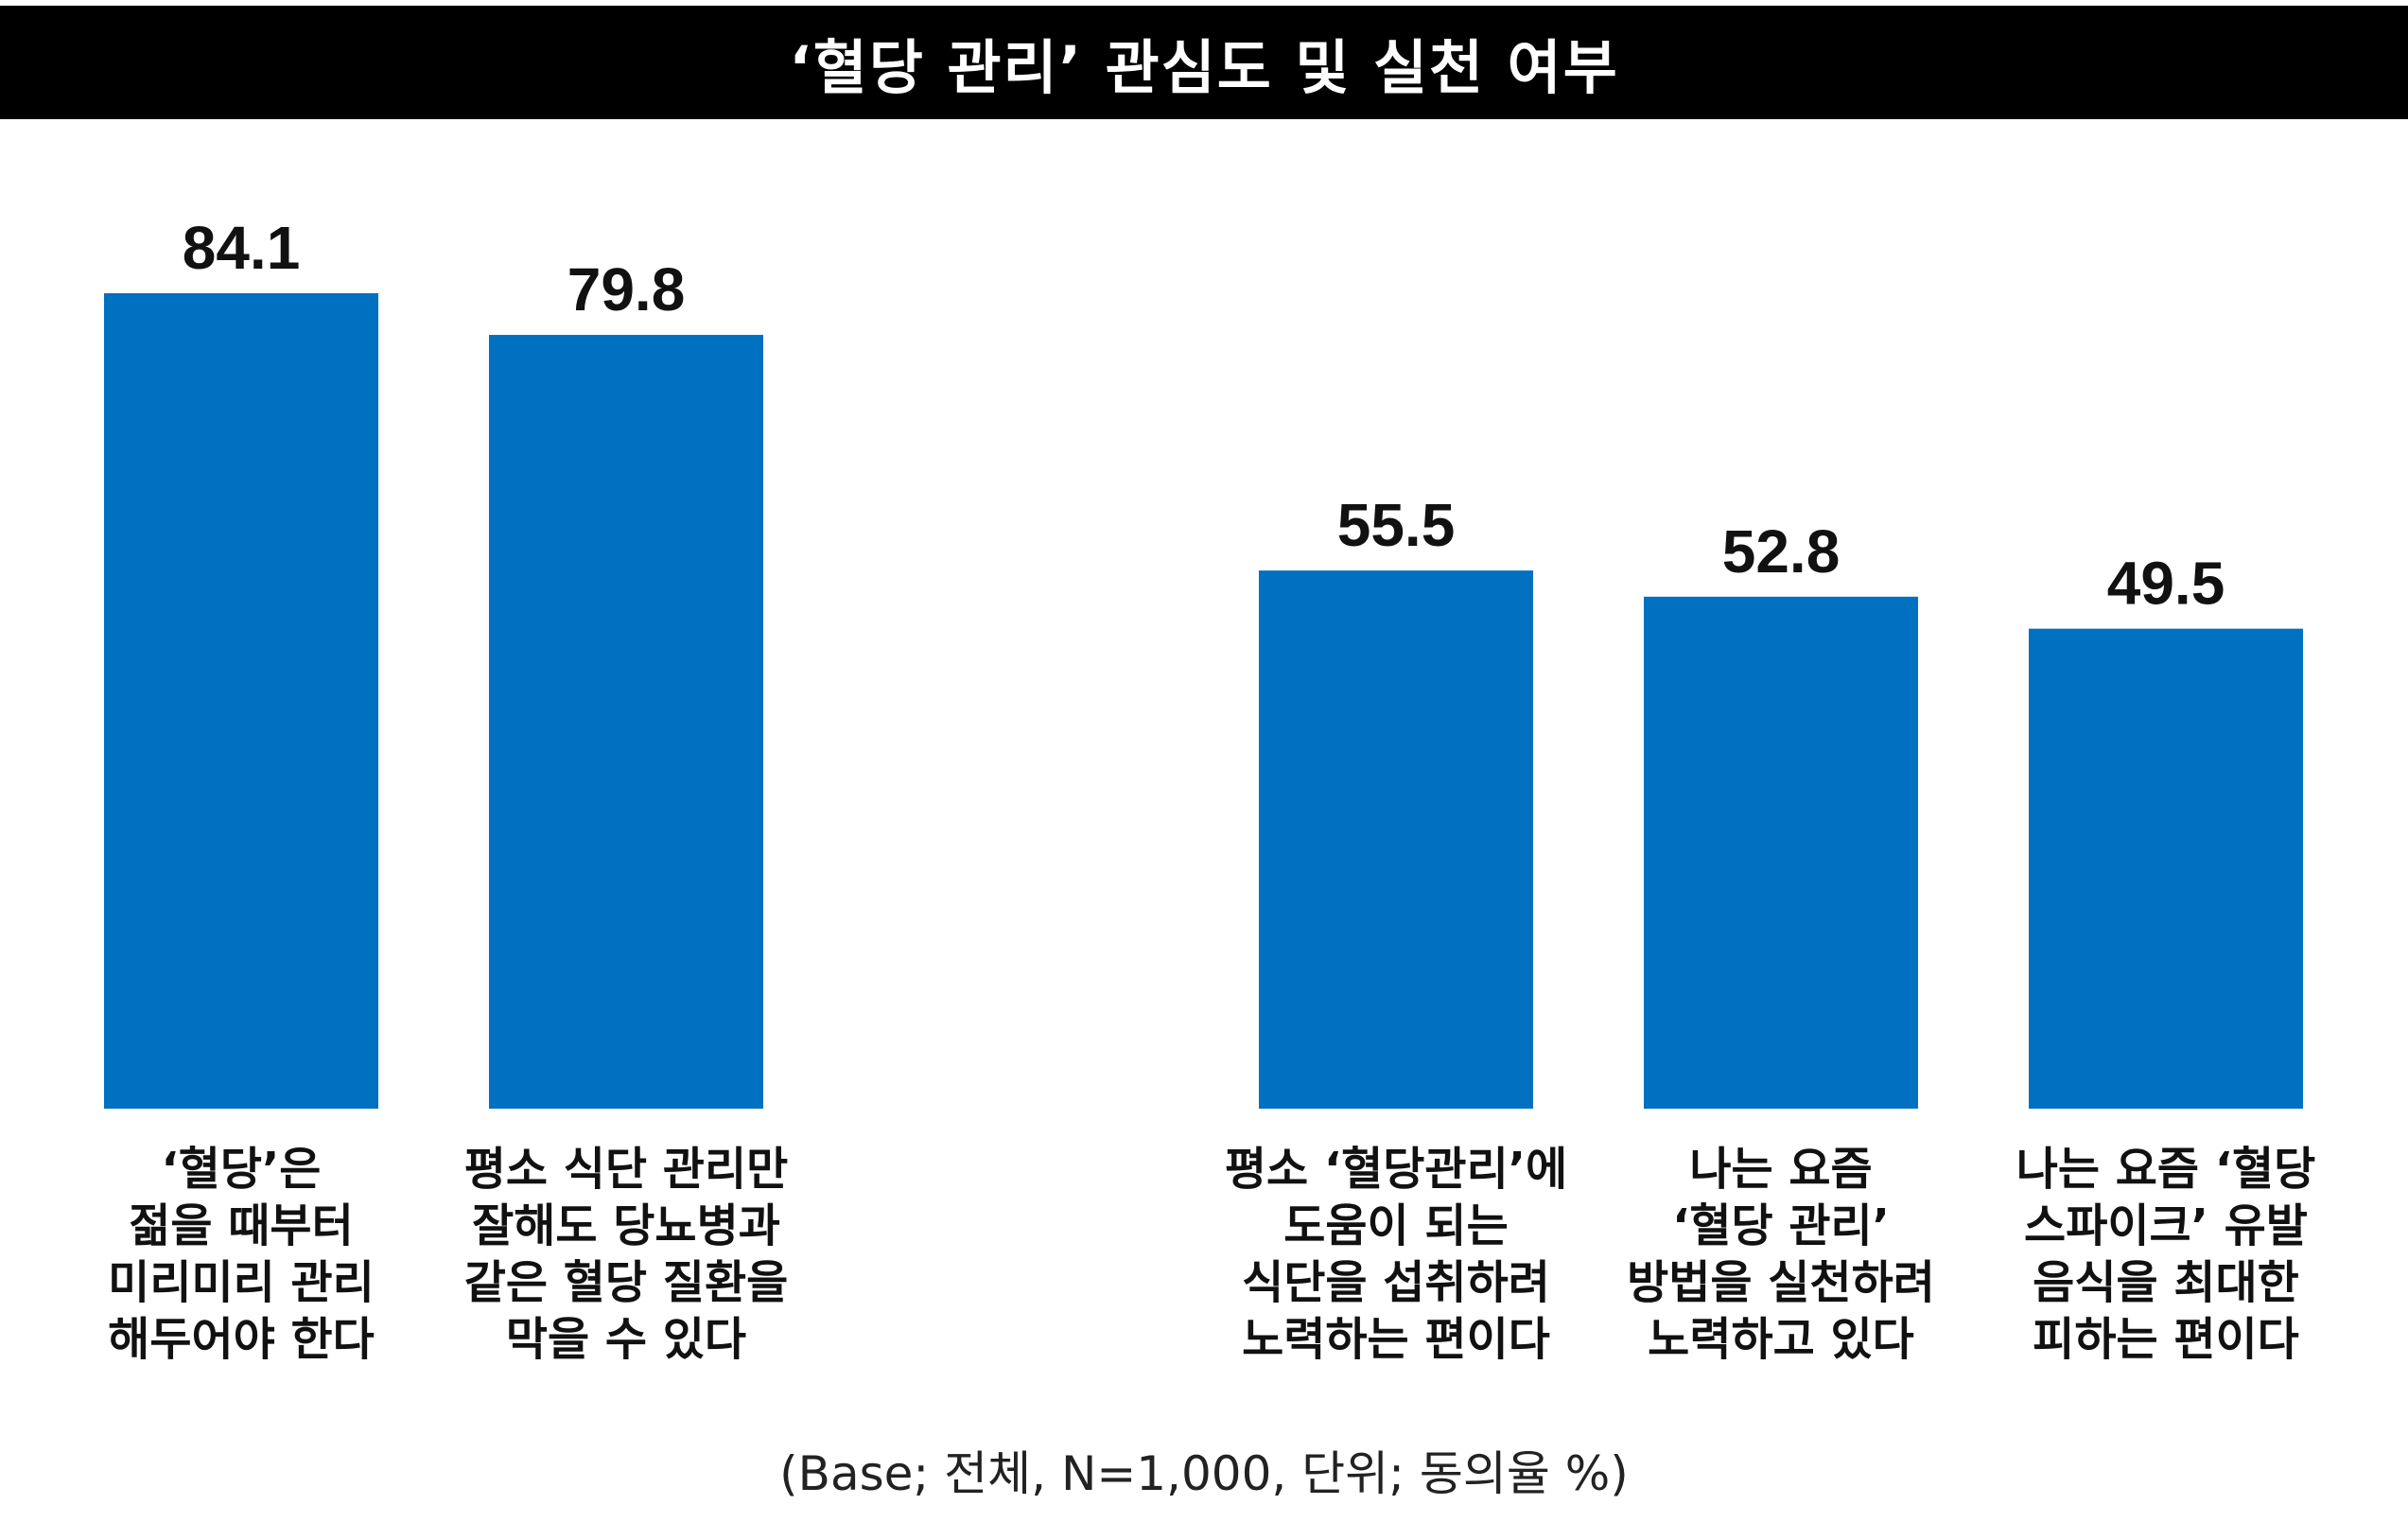  What do you see at coordinates (1204, 67) in the screenshot?
I see `chart-title: ‘혈당 관리’ 관심도 및 실천 여부` at bounding box center [1204, 67].